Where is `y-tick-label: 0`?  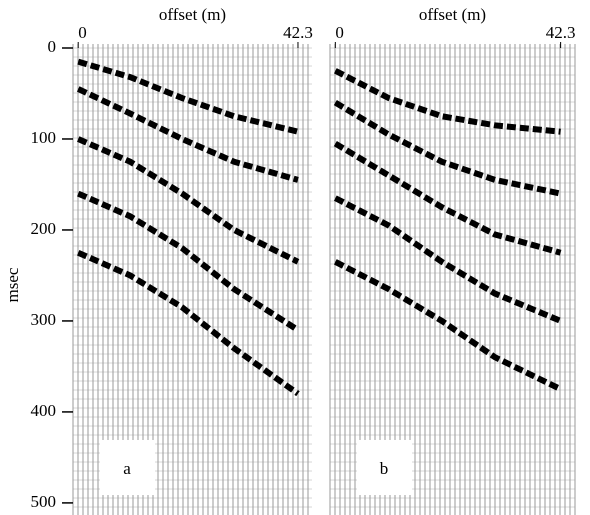
y-tick-label: 0 is located at coordinates (52, 46).